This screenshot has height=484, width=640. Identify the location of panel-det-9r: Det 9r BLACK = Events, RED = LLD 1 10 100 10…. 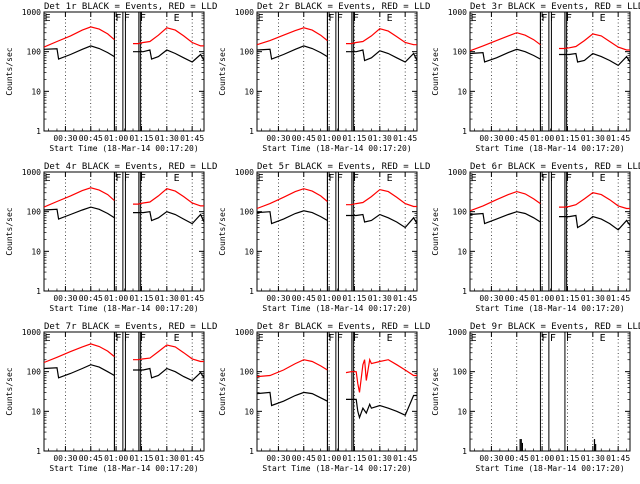
(535, 397).